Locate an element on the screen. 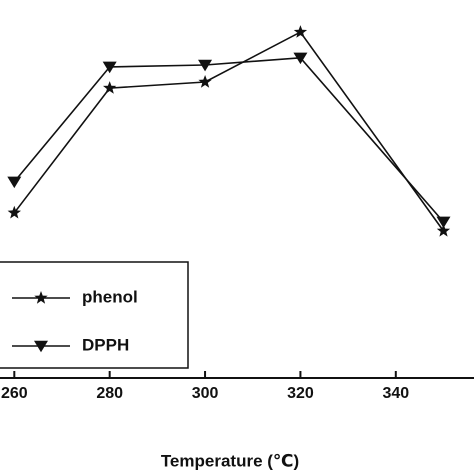 This screenshot has height=474, width=474. legend: phenol DPPH is located at coordinates (94, 315).